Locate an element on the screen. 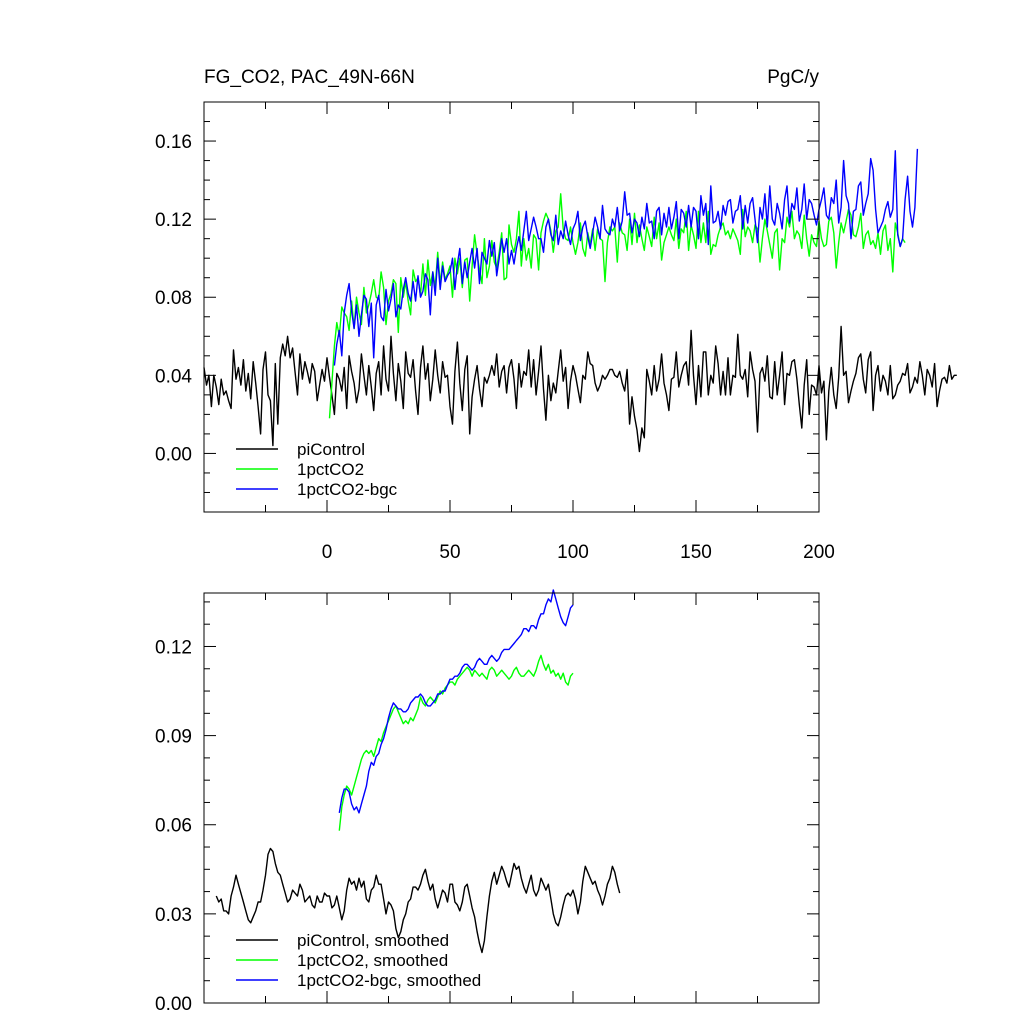  bottom-legend-label-1: 1pctCO2, smoothed is located at coordinates (372, 960).